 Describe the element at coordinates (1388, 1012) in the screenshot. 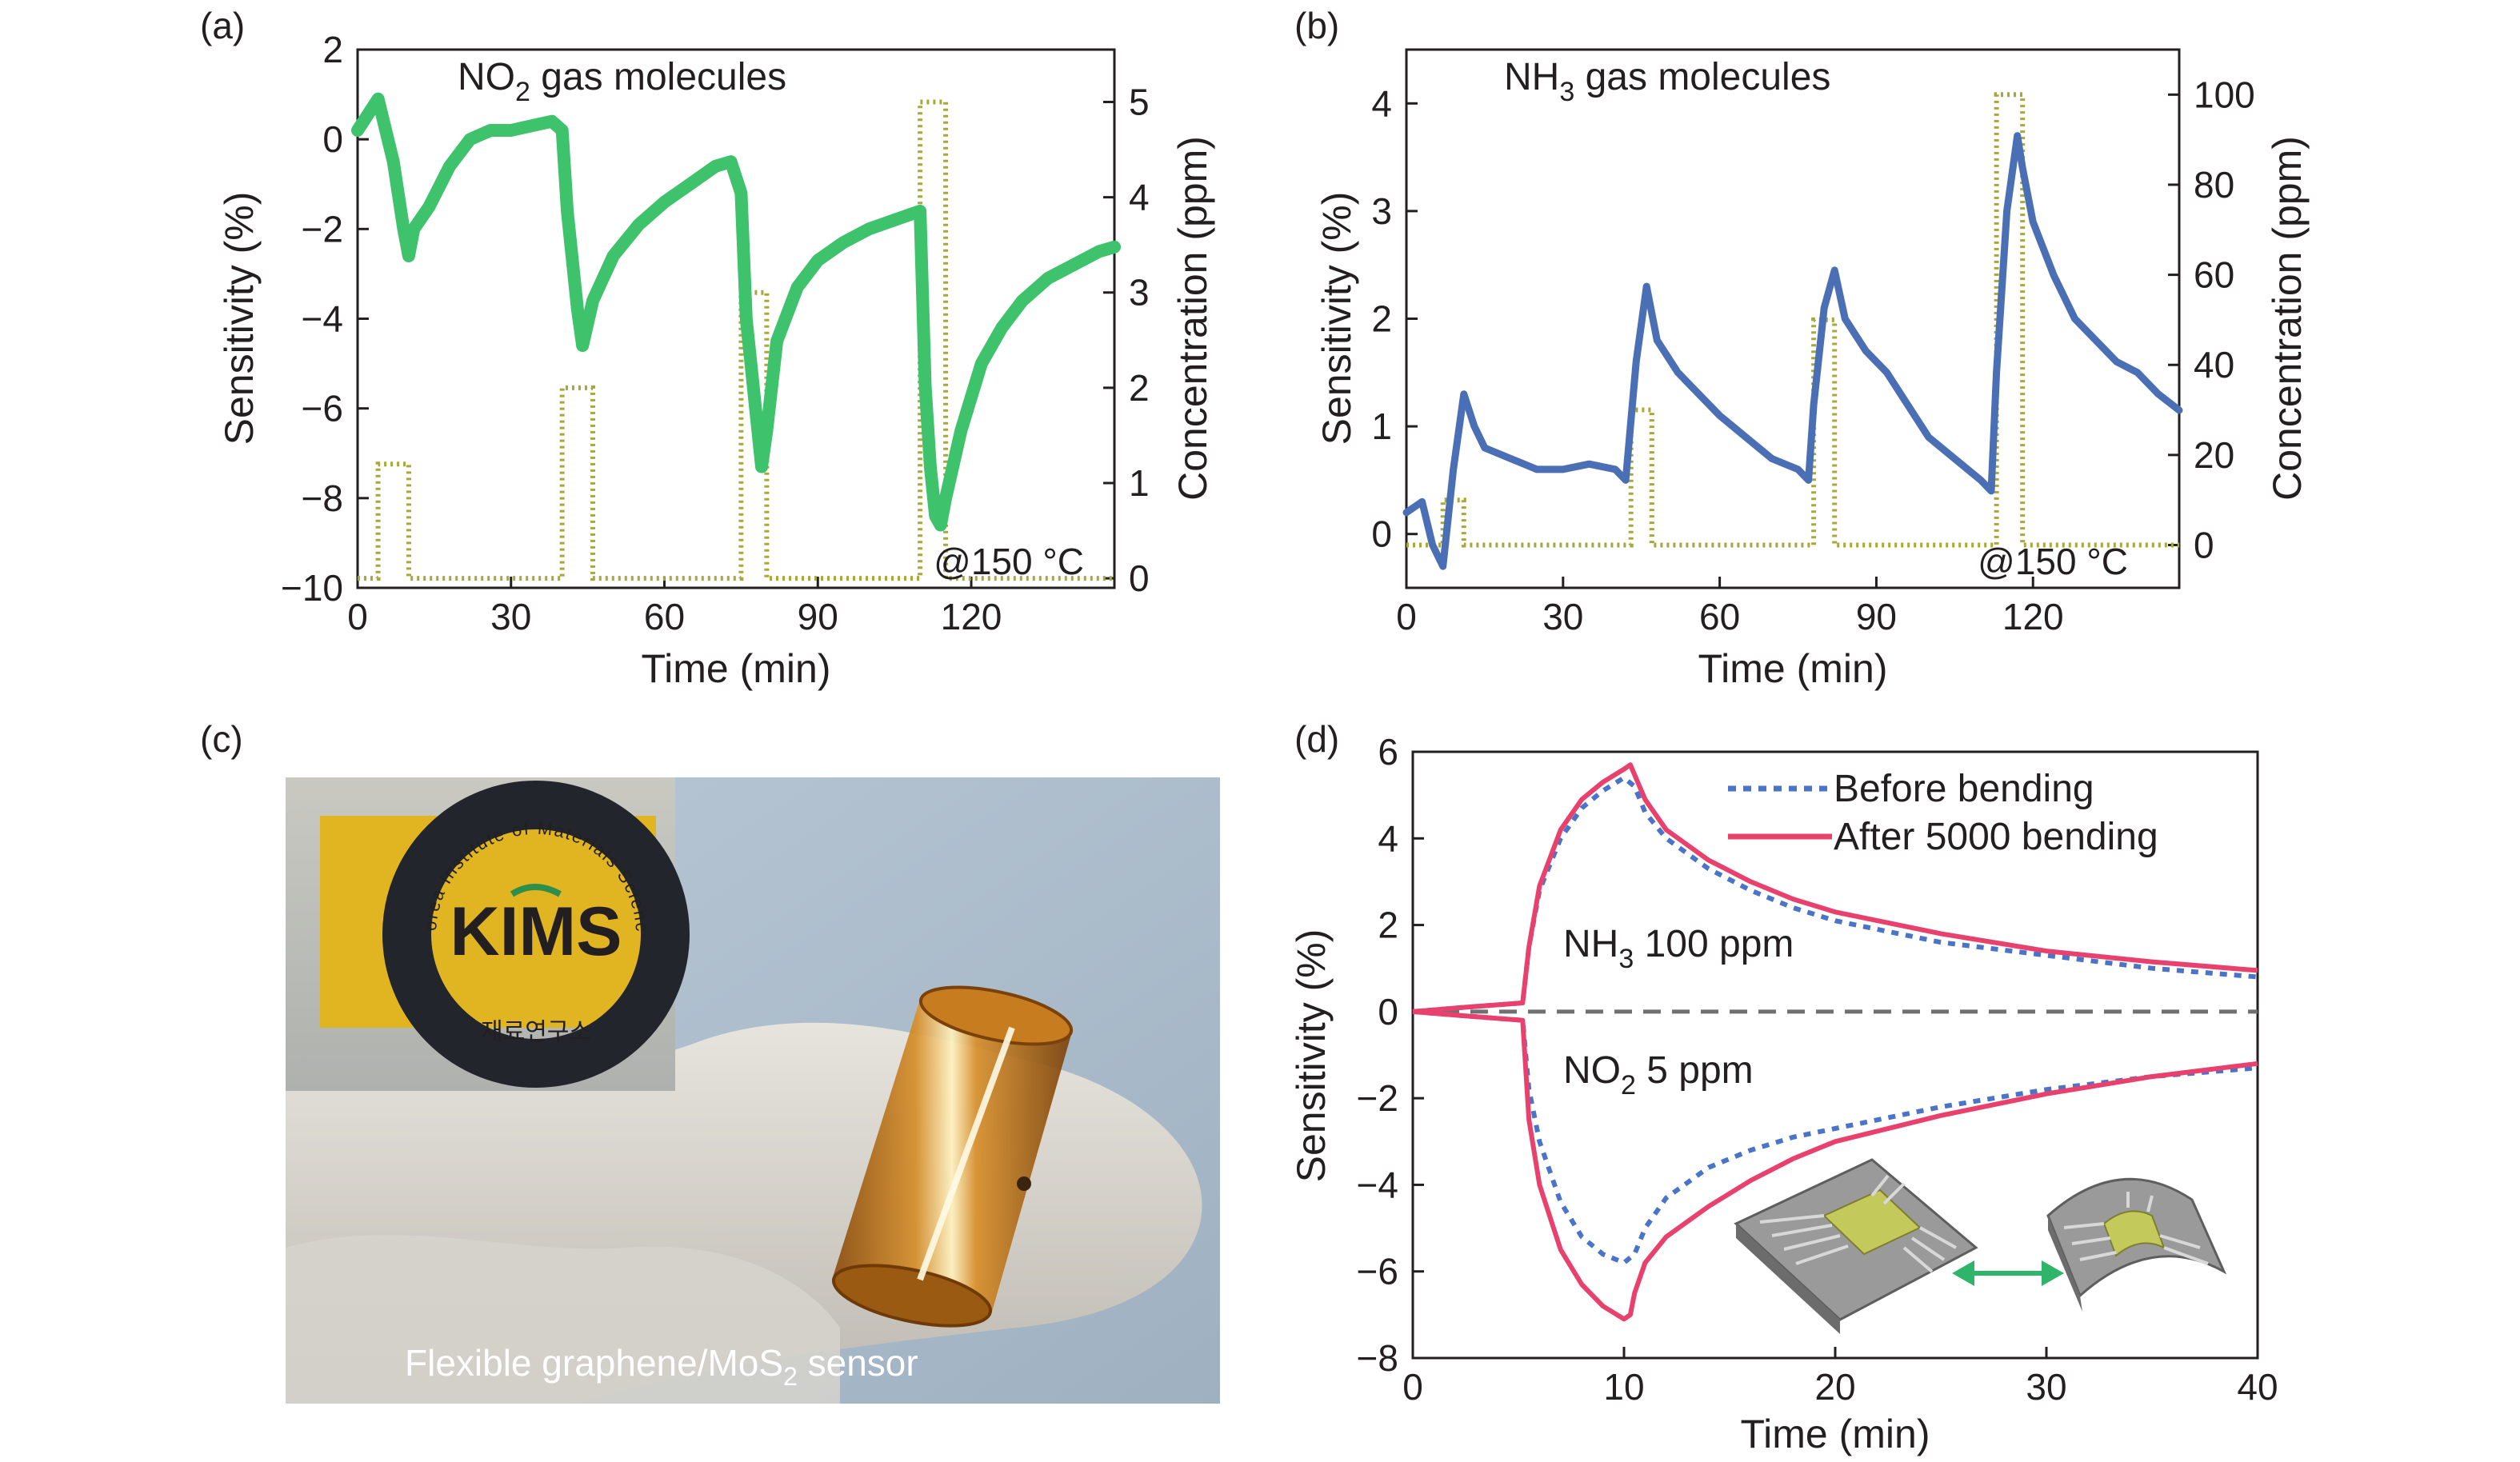

I see `panel-d-left-tick-label: 0` at that location.